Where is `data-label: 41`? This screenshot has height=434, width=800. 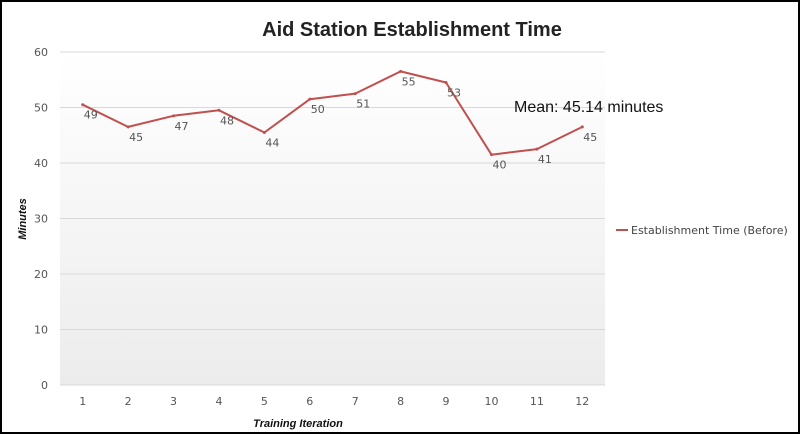
data-label: 41 is located at coordinates (545, 159).